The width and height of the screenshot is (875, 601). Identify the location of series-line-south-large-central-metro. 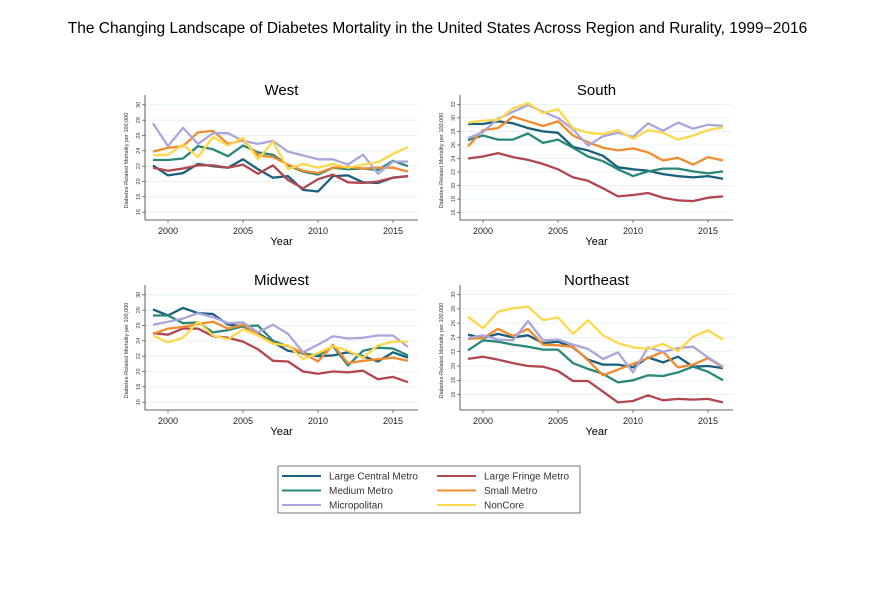
(596, 150).